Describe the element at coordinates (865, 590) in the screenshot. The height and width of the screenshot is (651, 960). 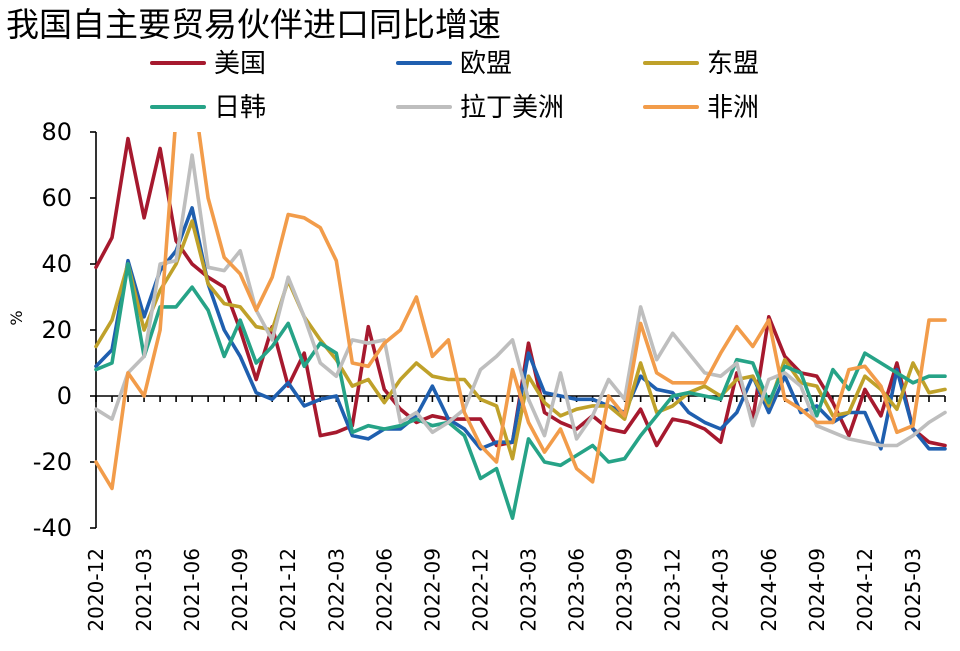
I see `x-tick-label: 2024-12` at that location.